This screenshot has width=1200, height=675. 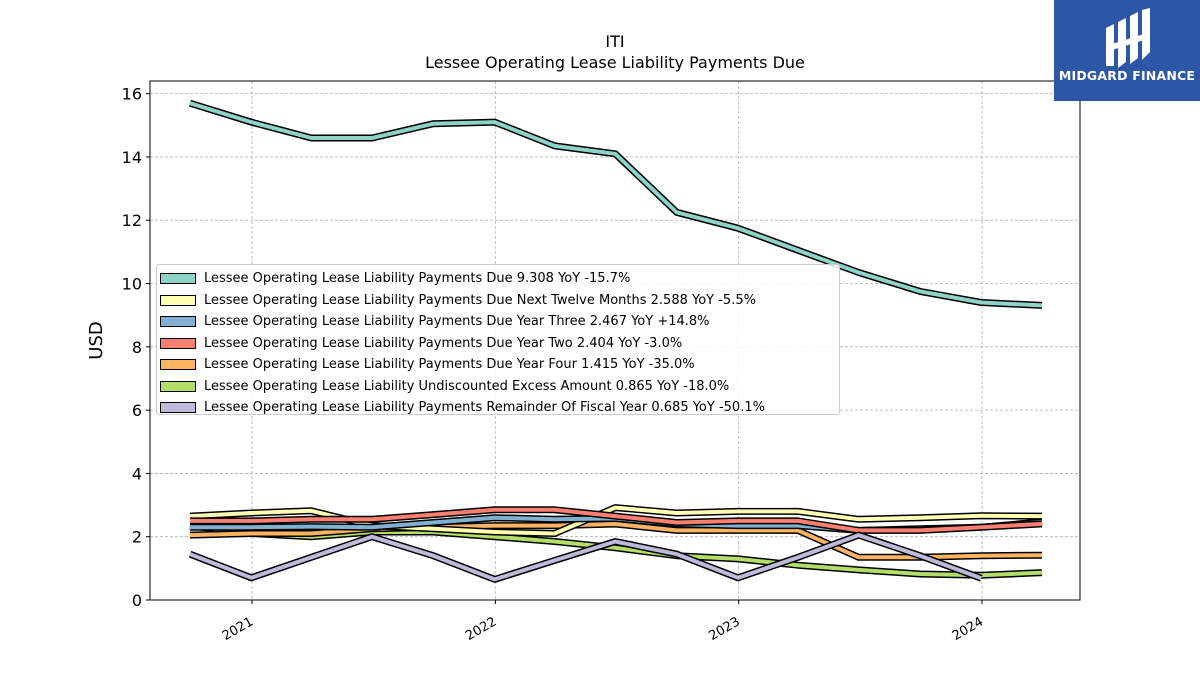 What do you see at coordinates (132, 94) in the screenshot?
I see `y-tick-label: 16` at bounding box center [132, 94].